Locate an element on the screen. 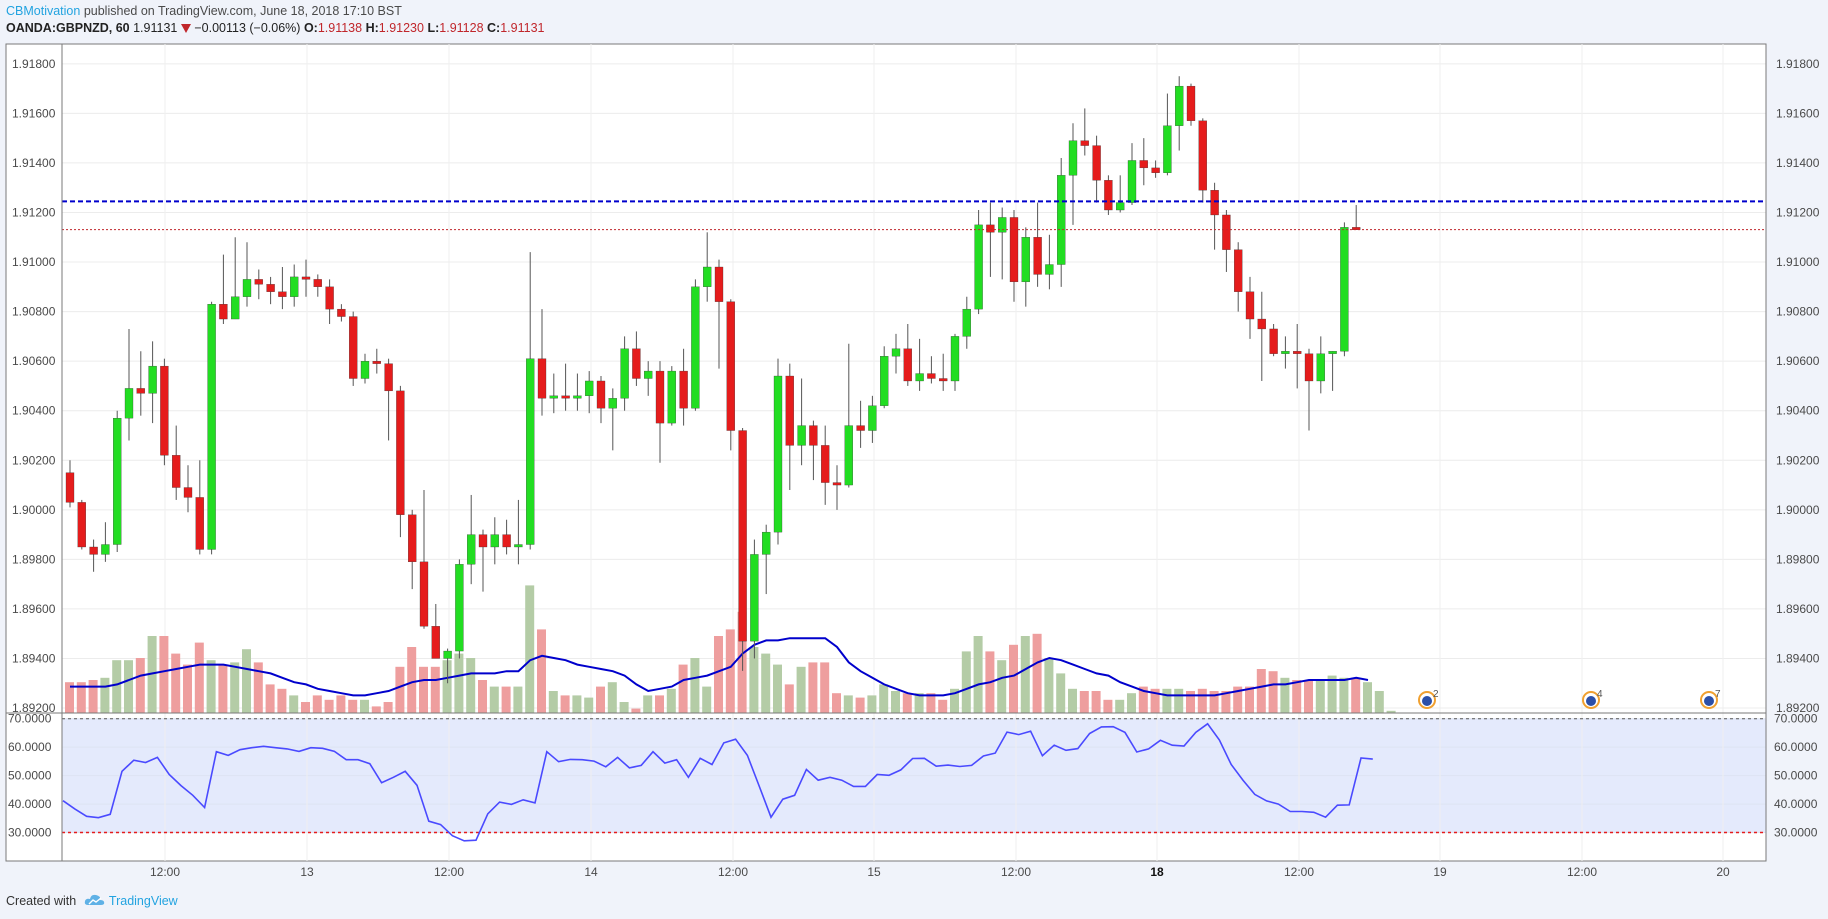  low-value: 1.91128 is located at coordinates (461, 28).